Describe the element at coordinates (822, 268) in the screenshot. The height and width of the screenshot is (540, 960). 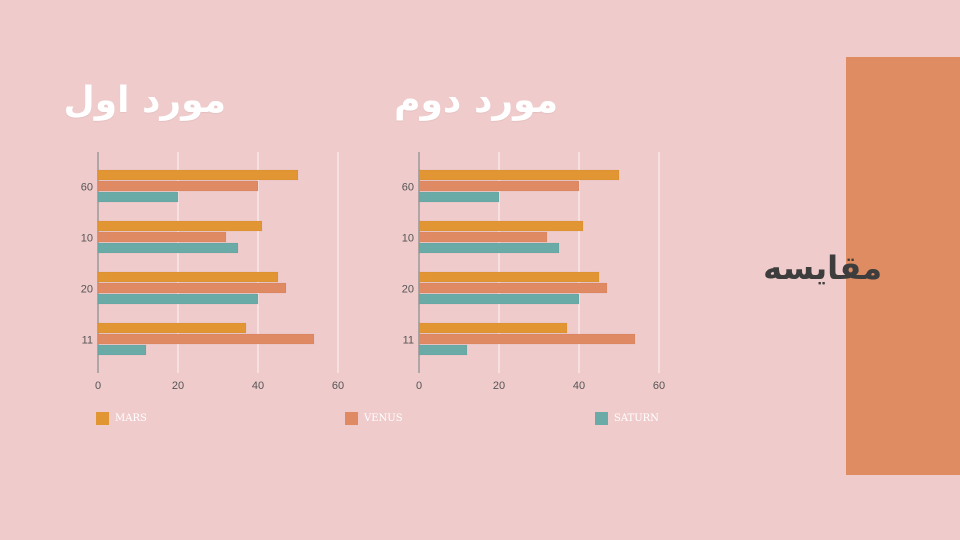
I see `slide-heading: مقایسه` at that location.